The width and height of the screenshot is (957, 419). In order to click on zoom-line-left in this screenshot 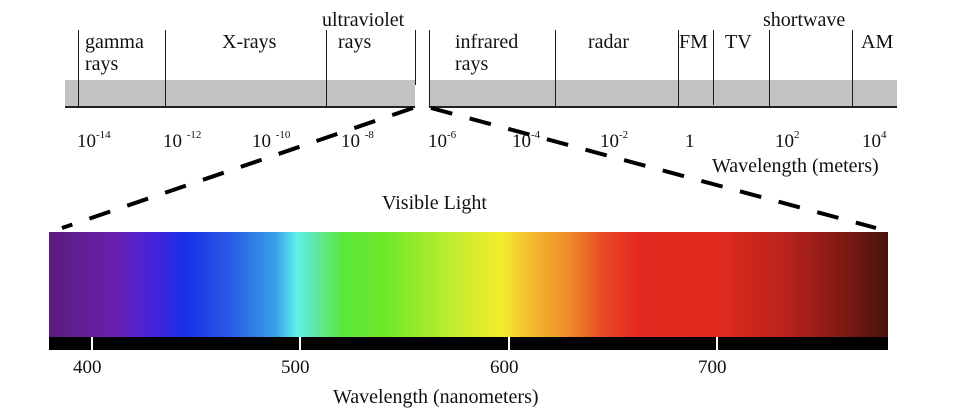, I will do `click(237, 168)`.